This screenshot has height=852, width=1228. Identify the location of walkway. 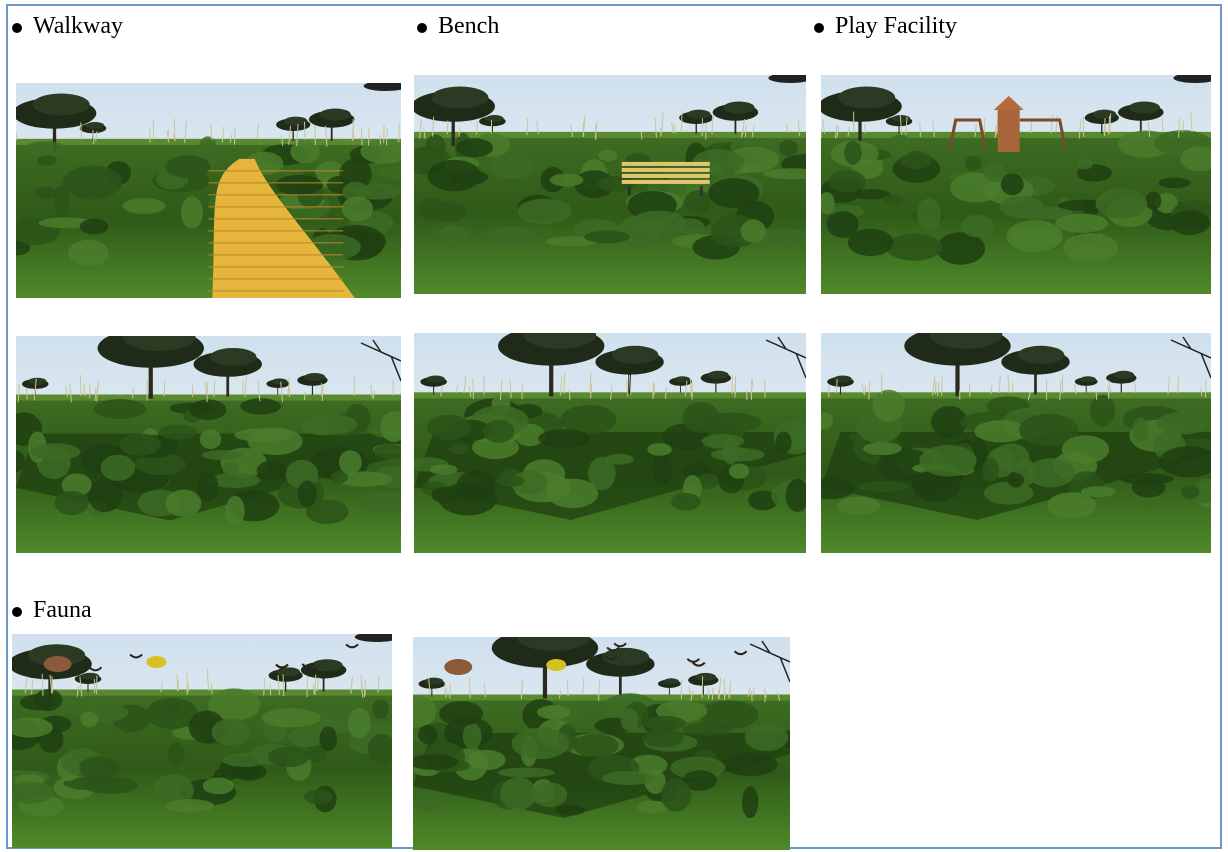
(283, 228).